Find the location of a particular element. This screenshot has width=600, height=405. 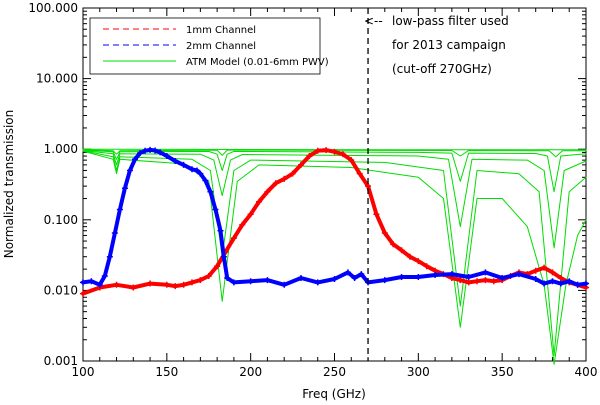

x-tick-label: 150 is located at coordinates (166, 372).